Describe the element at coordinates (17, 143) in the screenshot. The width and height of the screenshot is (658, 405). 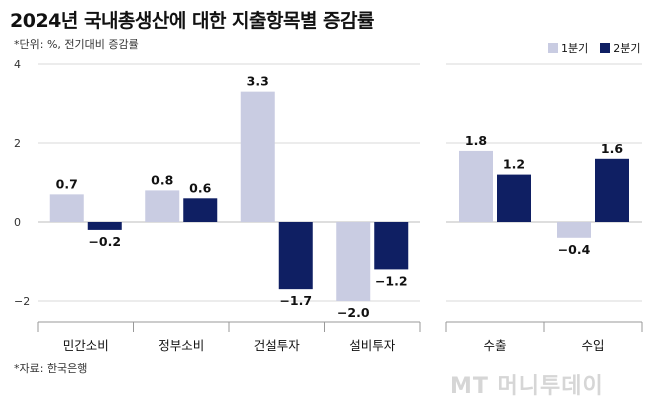
I see `y-tick-label: 2` at that location.